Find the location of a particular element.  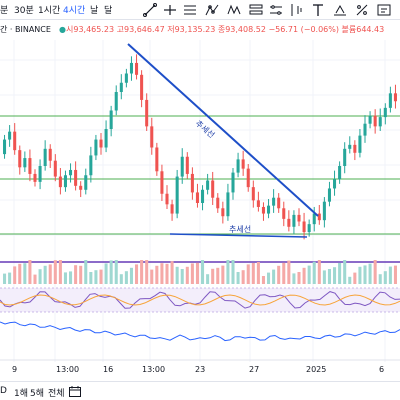

indicator-line is located at coordinates (200, 331).